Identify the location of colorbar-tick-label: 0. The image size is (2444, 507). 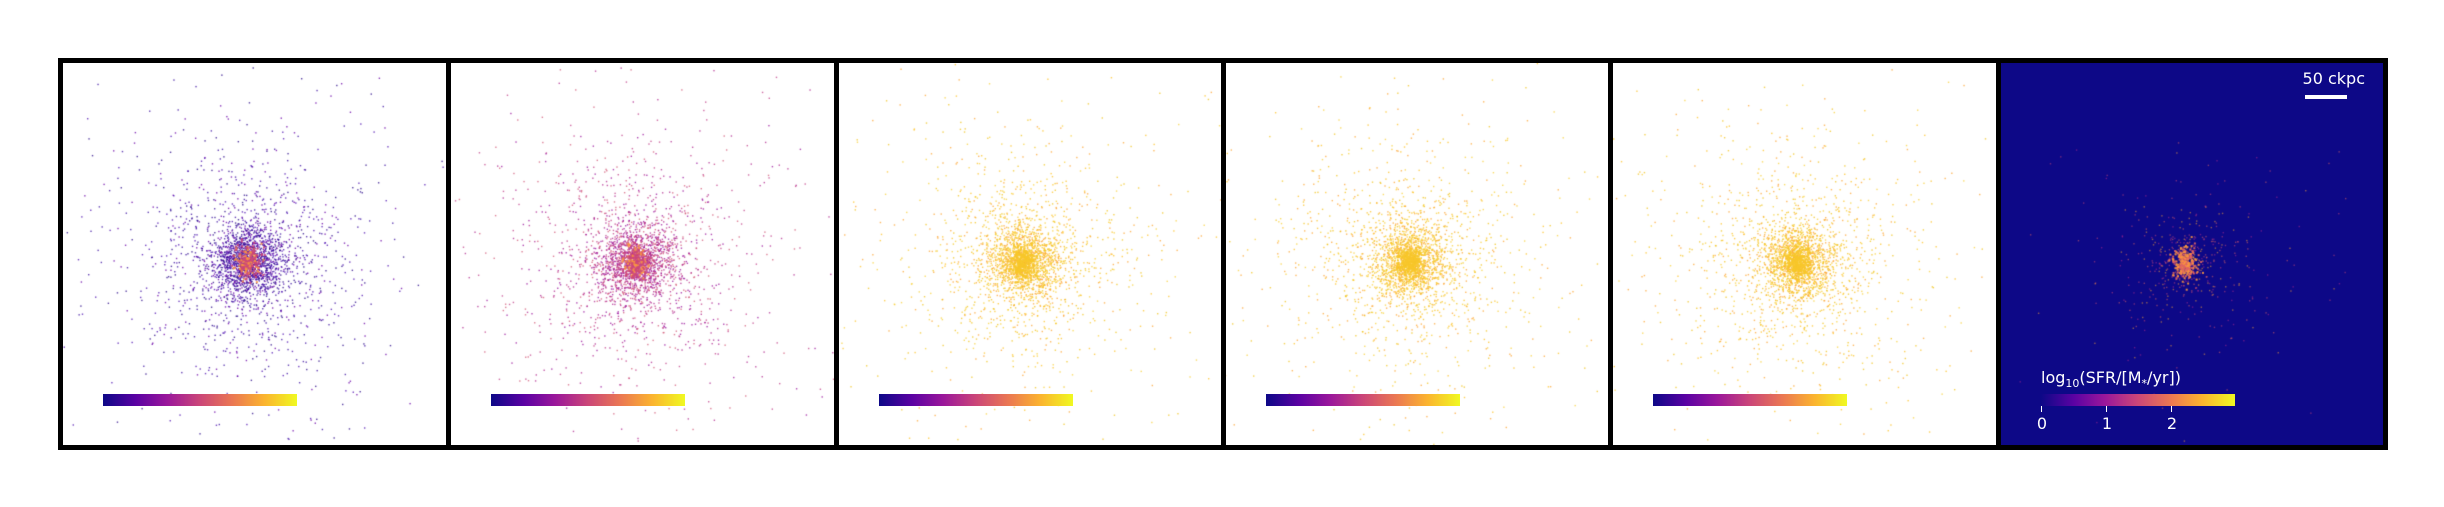
(2042, 423).